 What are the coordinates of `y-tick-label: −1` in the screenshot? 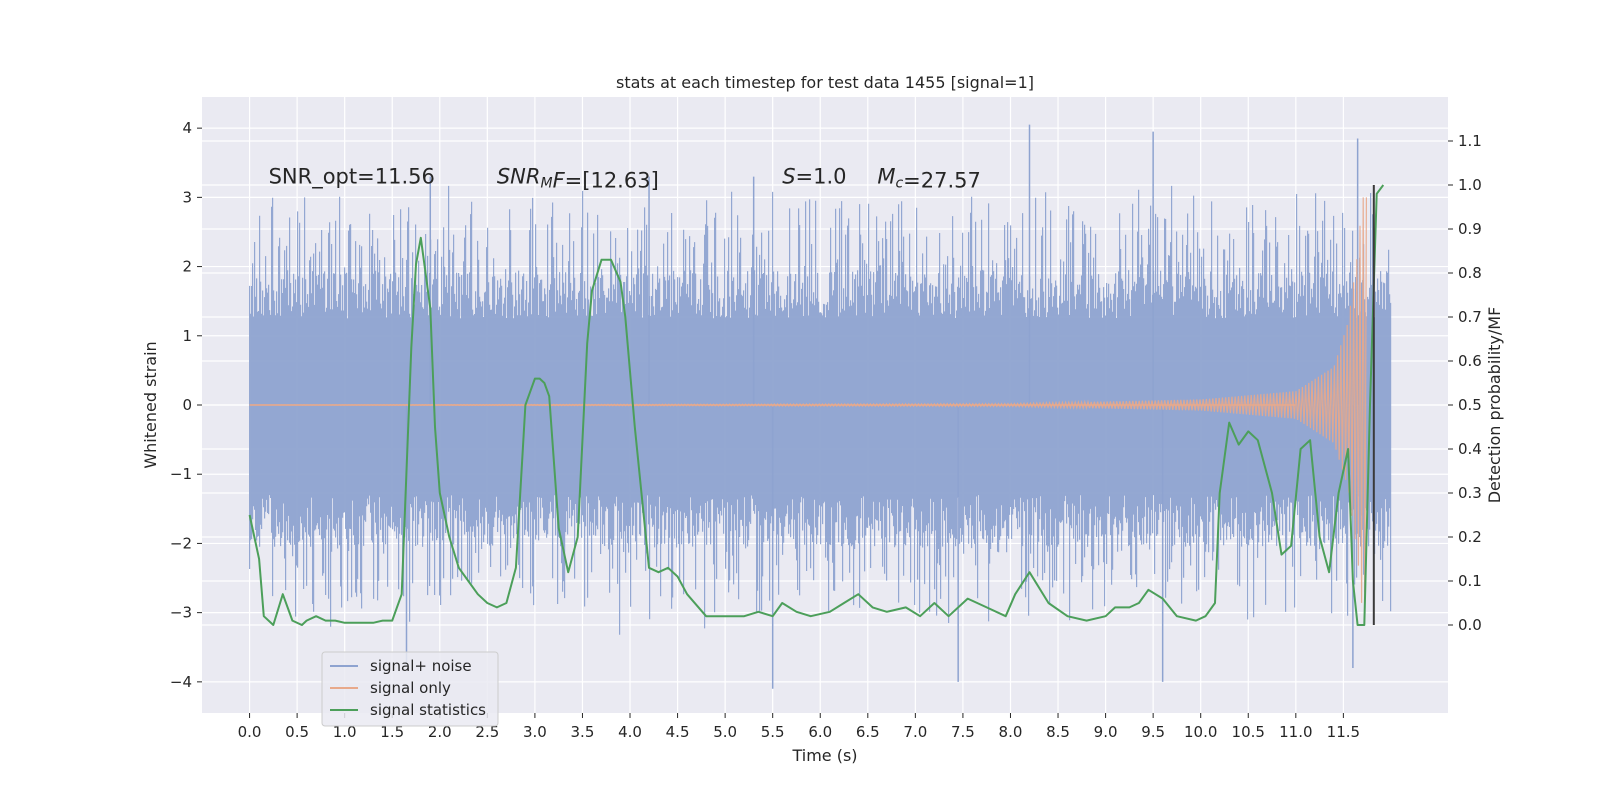 It's located at (181, 474).